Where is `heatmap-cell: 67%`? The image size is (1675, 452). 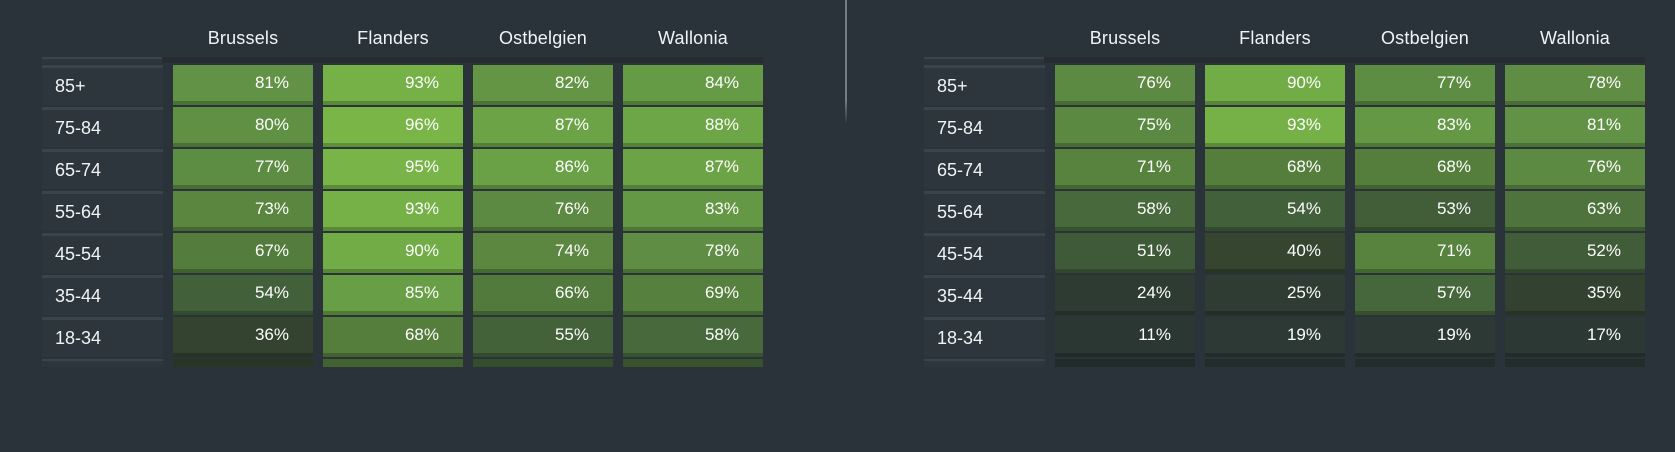 heatmap-cell: 67% is located at coordinates (243, 253).